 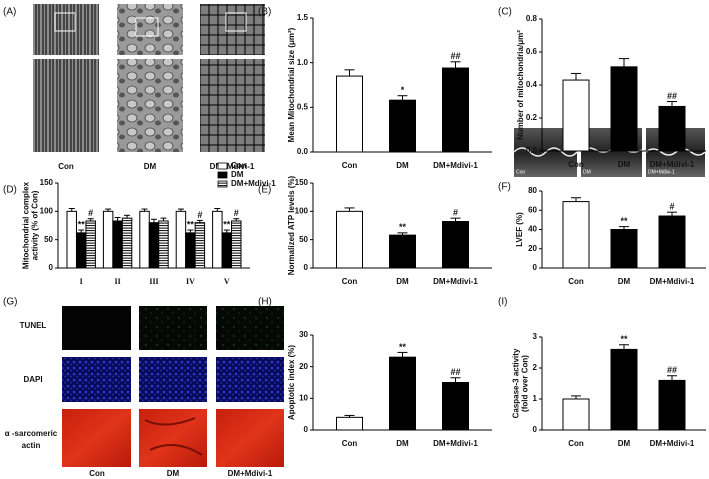 I want to click on panel-label: (I), so click(x=502, y=302).